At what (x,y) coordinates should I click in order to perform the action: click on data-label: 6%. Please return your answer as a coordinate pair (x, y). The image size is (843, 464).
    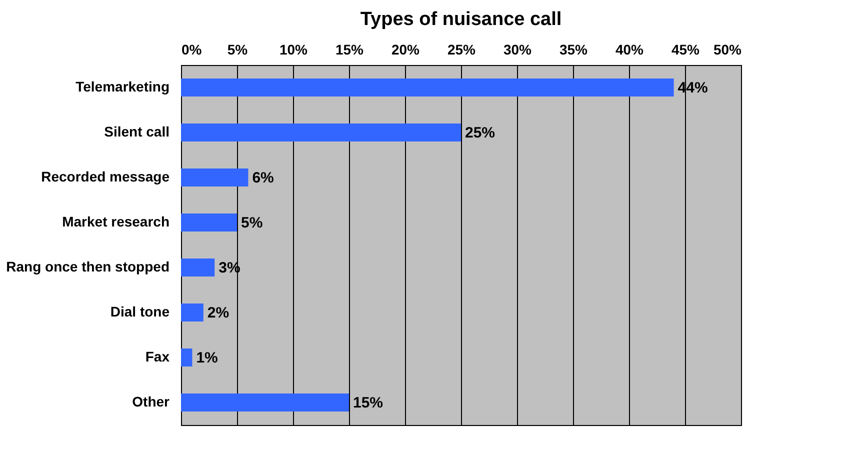
    Looking at the image, I should click on (263, 178).